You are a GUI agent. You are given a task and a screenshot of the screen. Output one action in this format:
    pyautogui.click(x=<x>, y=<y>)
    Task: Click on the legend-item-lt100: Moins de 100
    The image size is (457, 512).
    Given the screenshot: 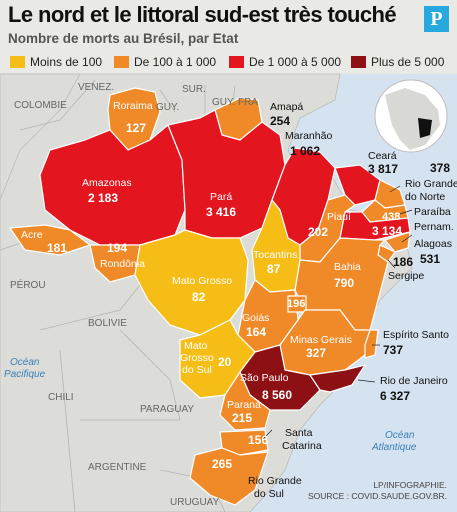 What is the action you would take?
    pyautogui.click(x=56, y=62)
    